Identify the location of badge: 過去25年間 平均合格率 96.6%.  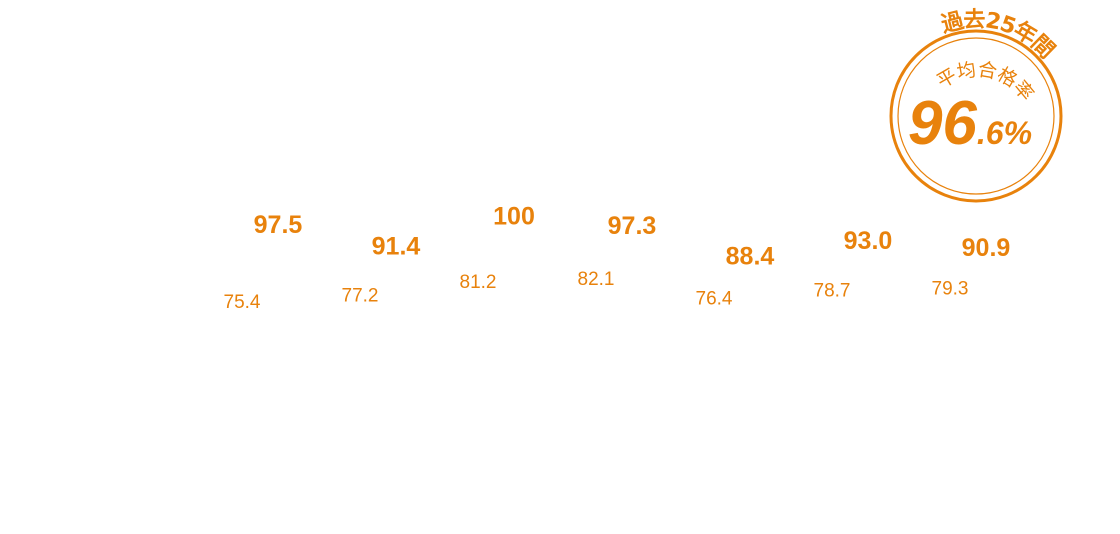
(976, 105).